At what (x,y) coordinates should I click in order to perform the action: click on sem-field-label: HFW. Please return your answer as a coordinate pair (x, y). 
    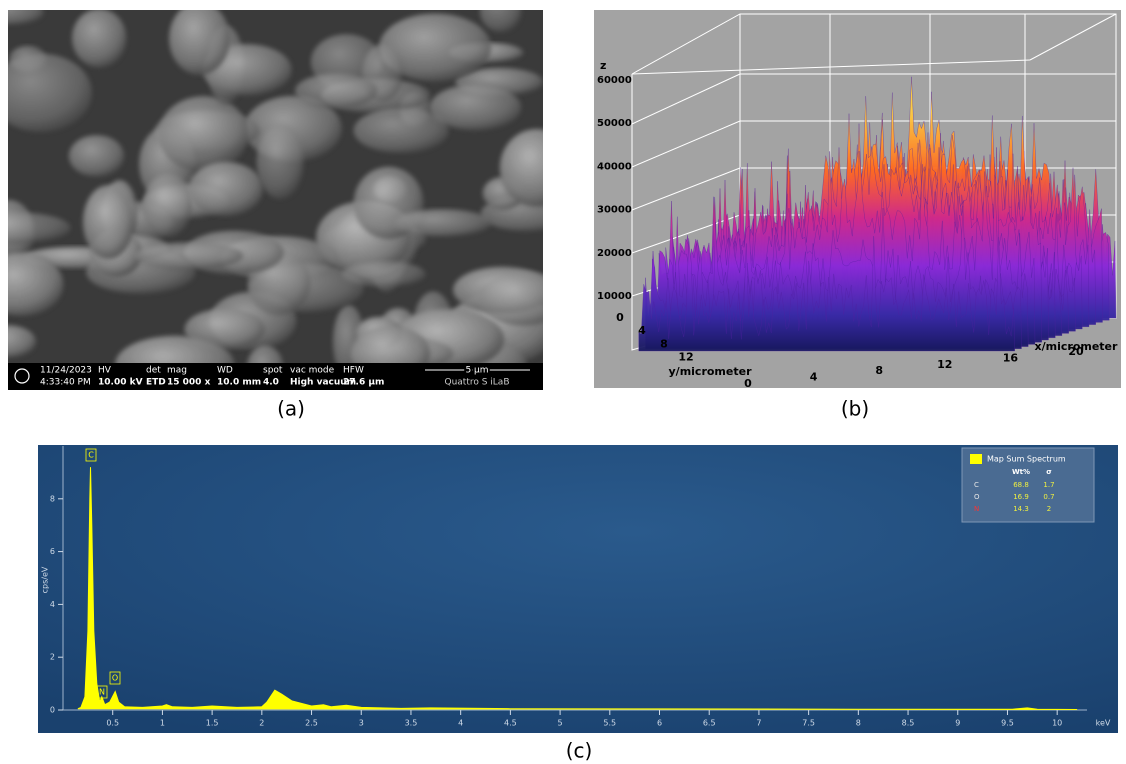
    Looking at the image, I should click on (353, 371).